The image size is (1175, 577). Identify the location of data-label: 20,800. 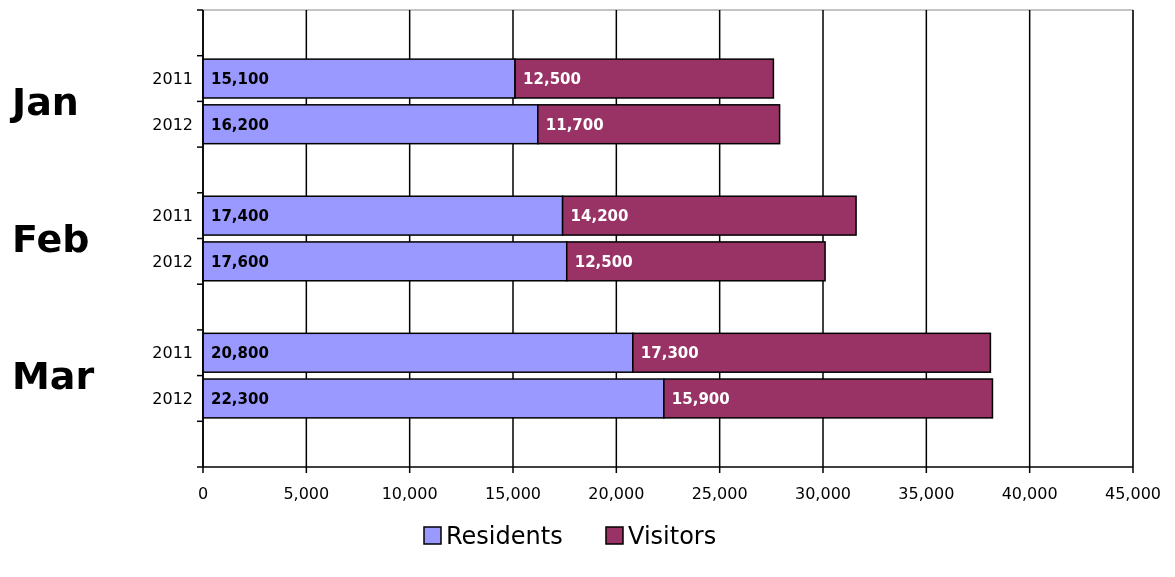
(240, 353).